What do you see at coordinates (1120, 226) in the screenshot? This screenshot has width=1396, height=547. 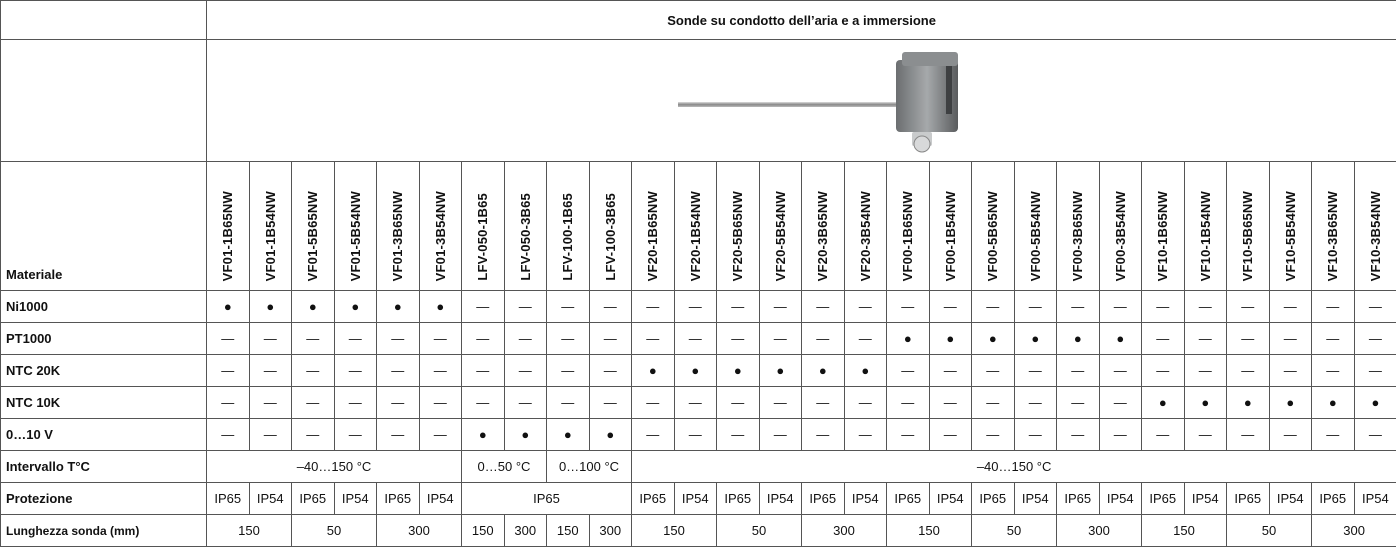 I see `code-cell: VF00-3B54NW` at bounding box center [1120, 226].